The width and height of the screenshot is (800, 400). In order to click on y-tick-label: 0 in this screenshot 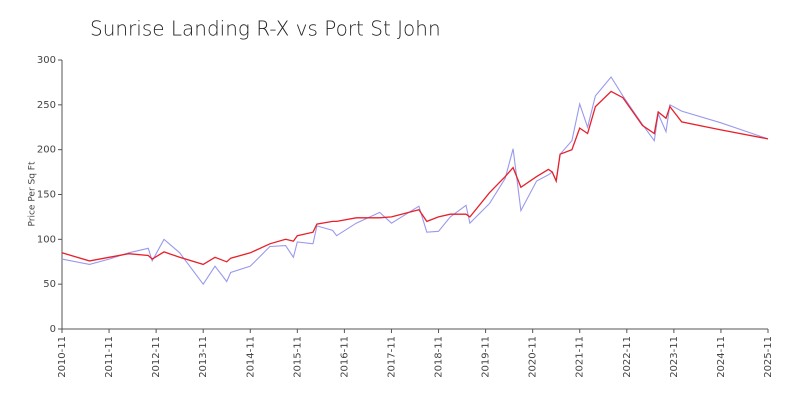, I will do `click(53, 329)`.